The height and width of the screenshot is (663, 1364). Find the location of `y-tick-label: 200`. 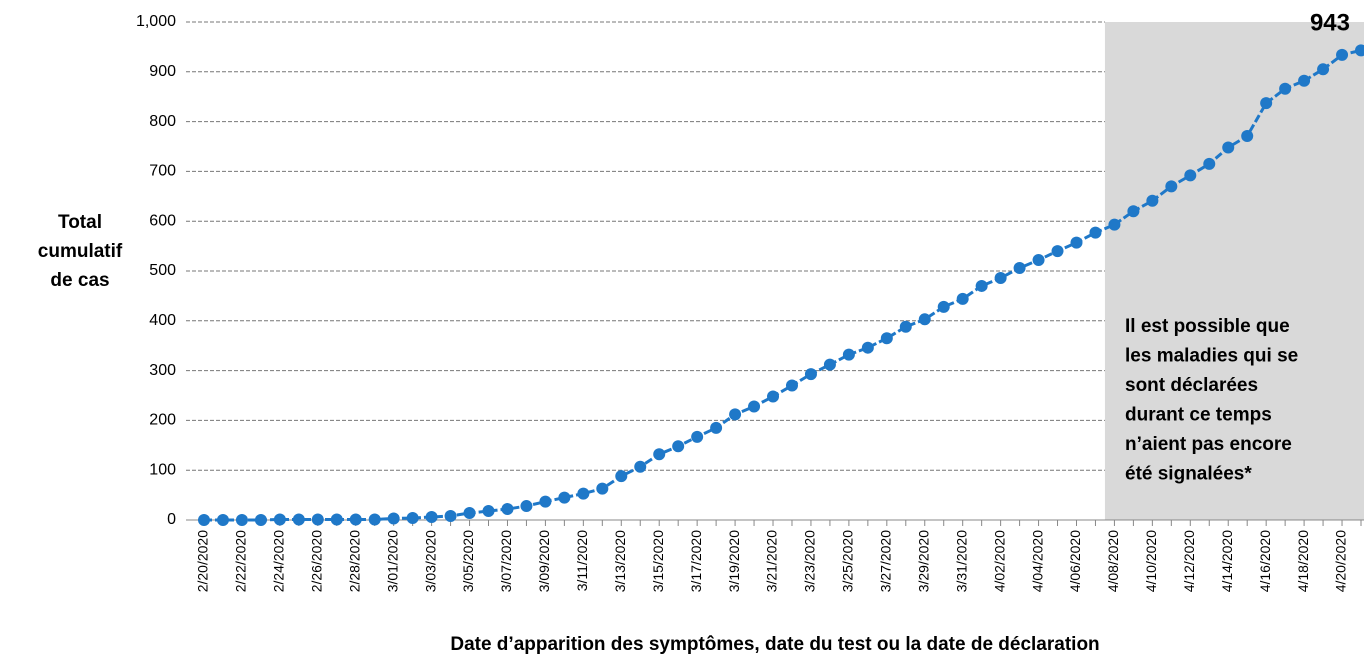

y-tick-label: 200 is located at coordinates (162, 420).